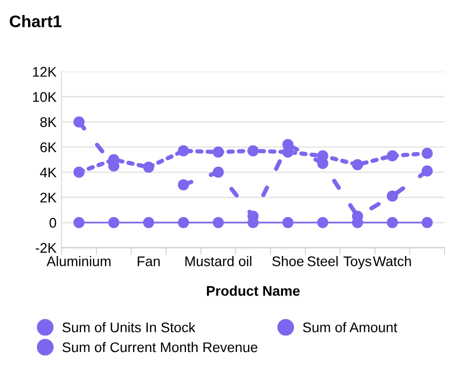 The image size is (456, 387). What do you see at coordinates (45, 71) in the screenshot?
I see `y-tick-label: 12K` at bounding box center [45, 71].